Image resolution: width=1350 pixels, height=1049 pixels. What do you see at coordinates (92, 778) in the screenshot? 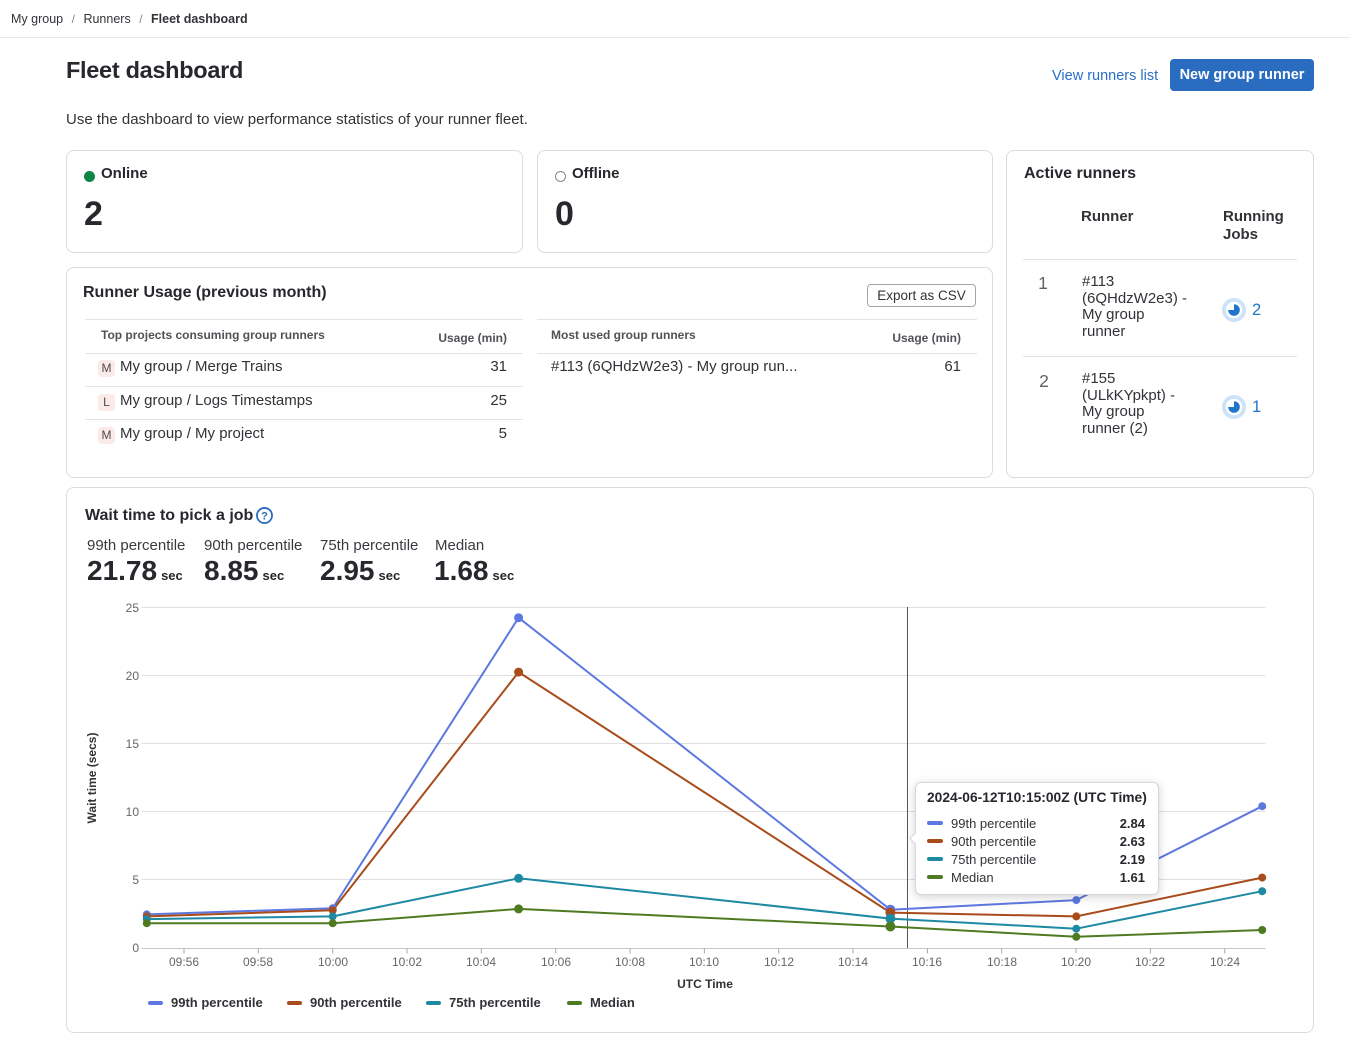
I see `svg-text: Wait time (secs)` at bounding box center [92, 778].